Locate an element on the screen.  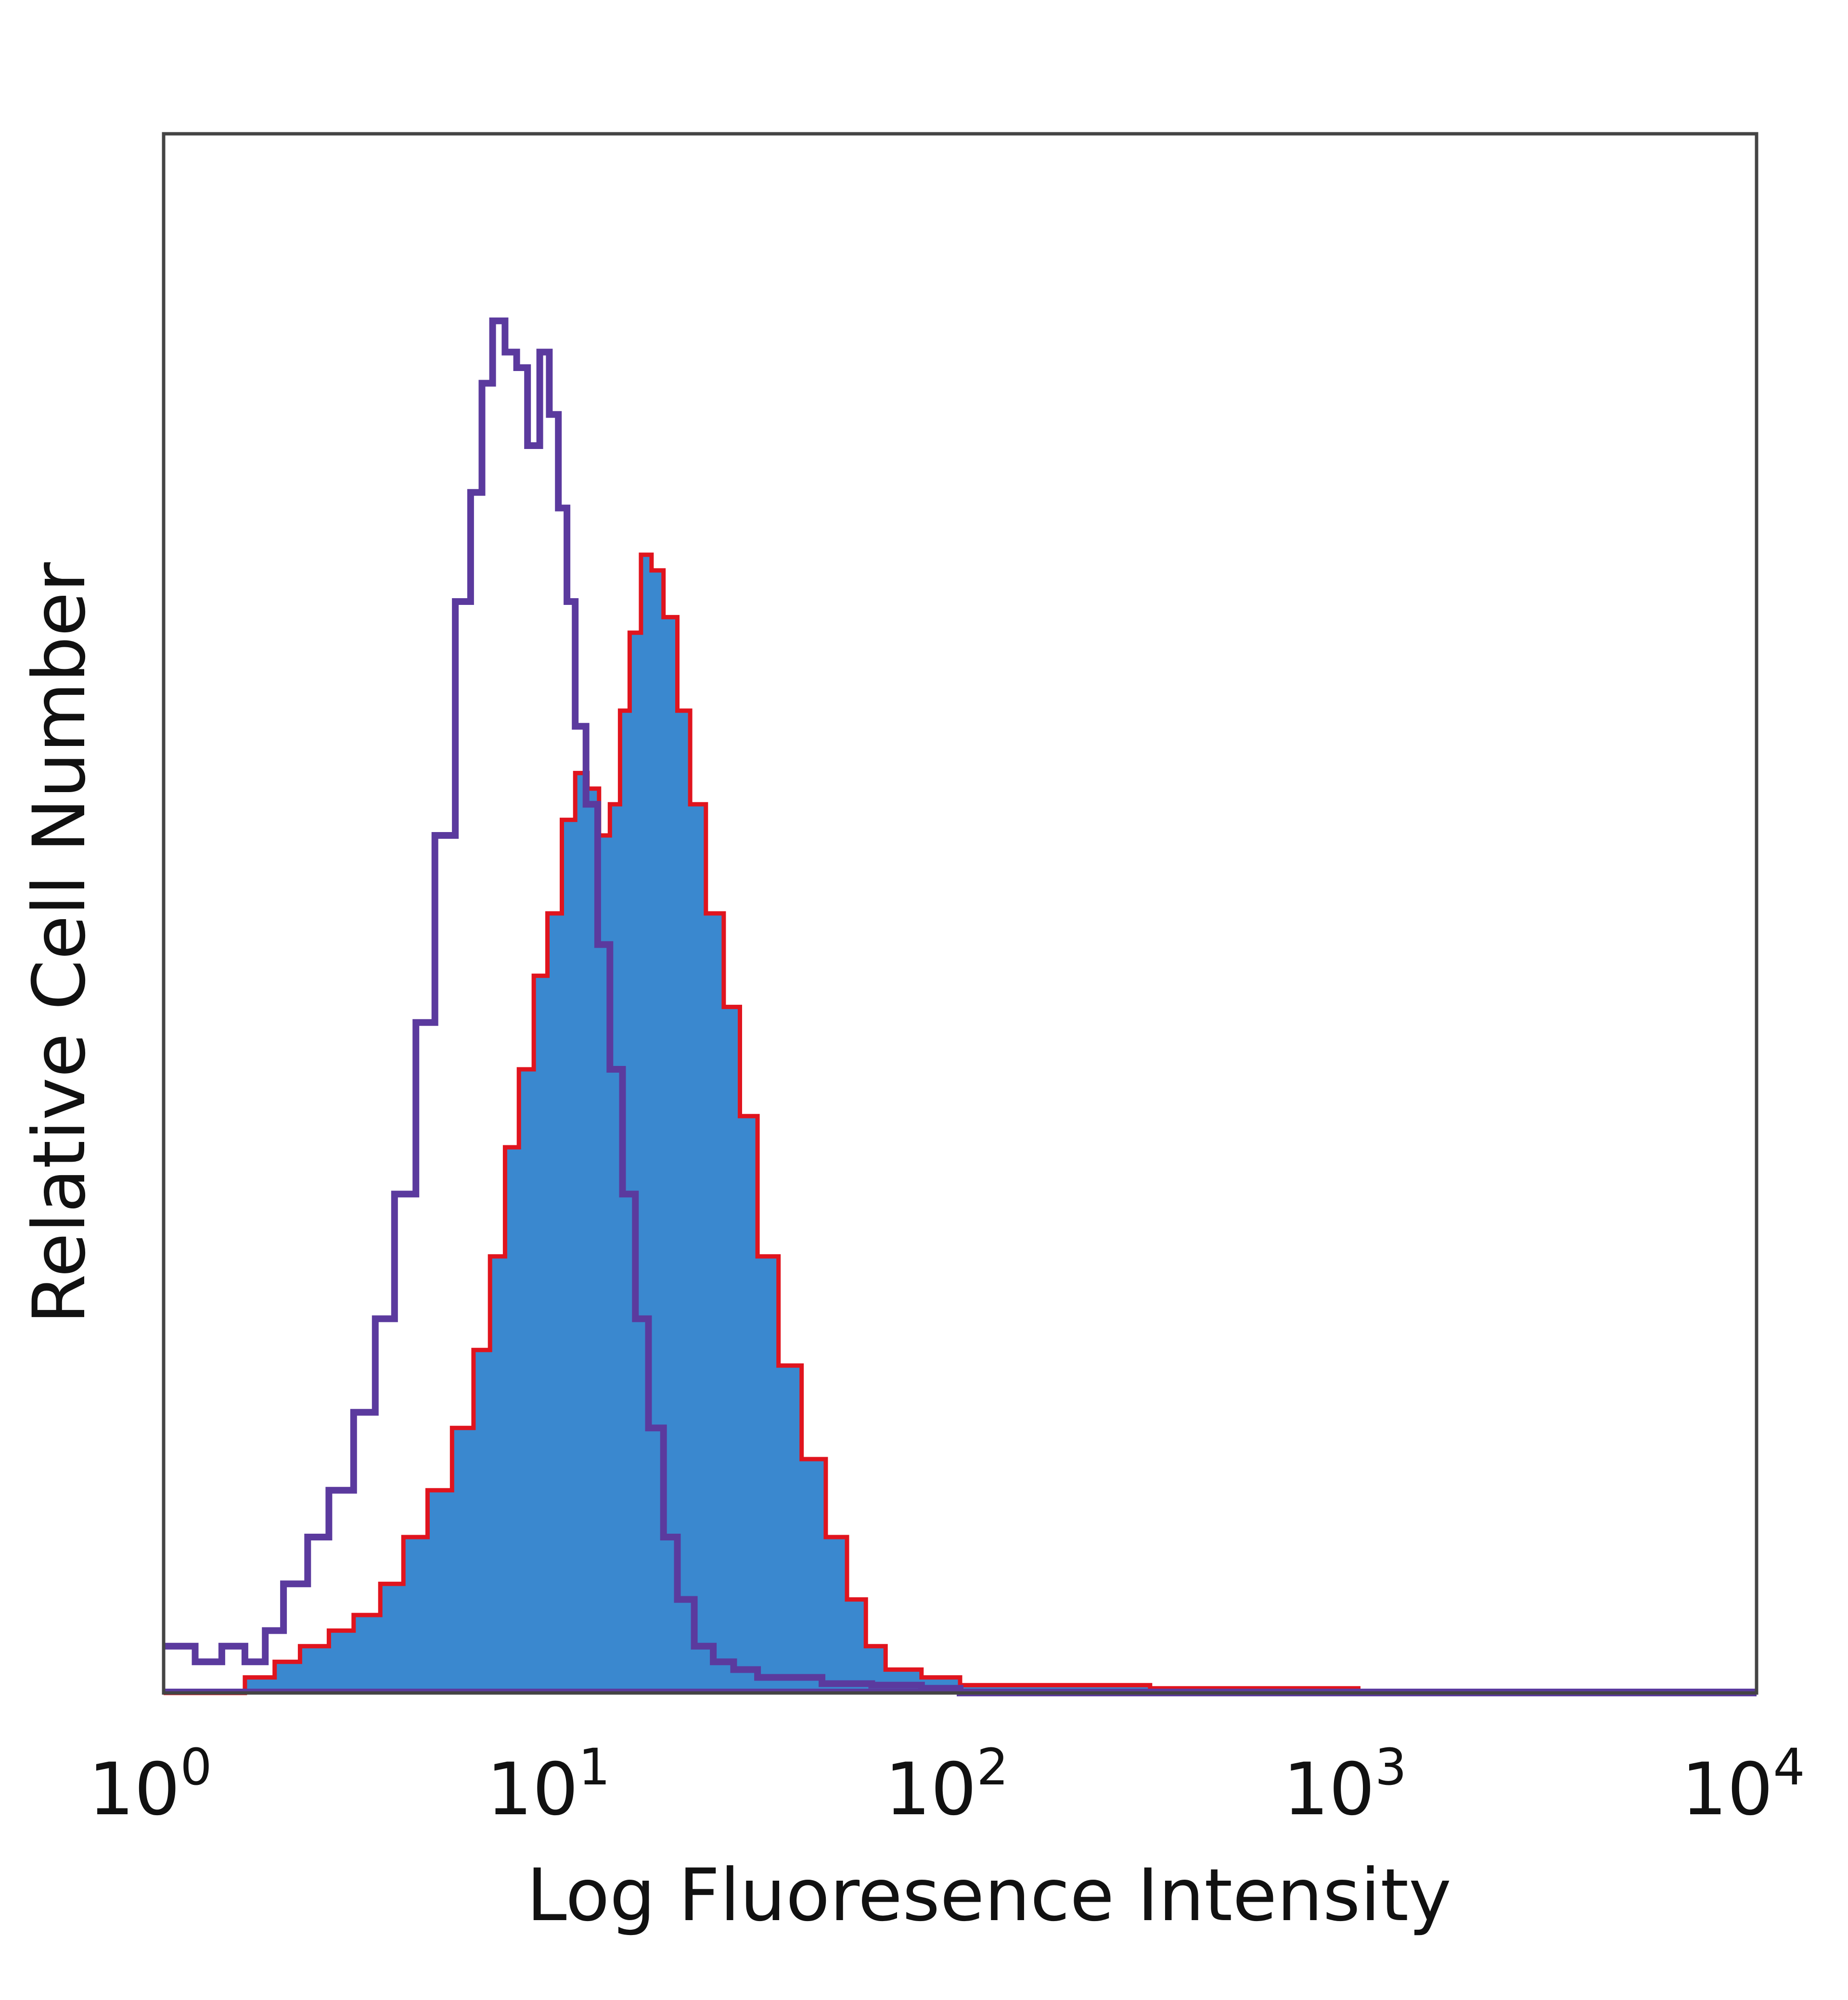
x-tick-labels: 10⁰ 10¹ 10² 10³ 10⁴ is located at coordinates (946, 1785).